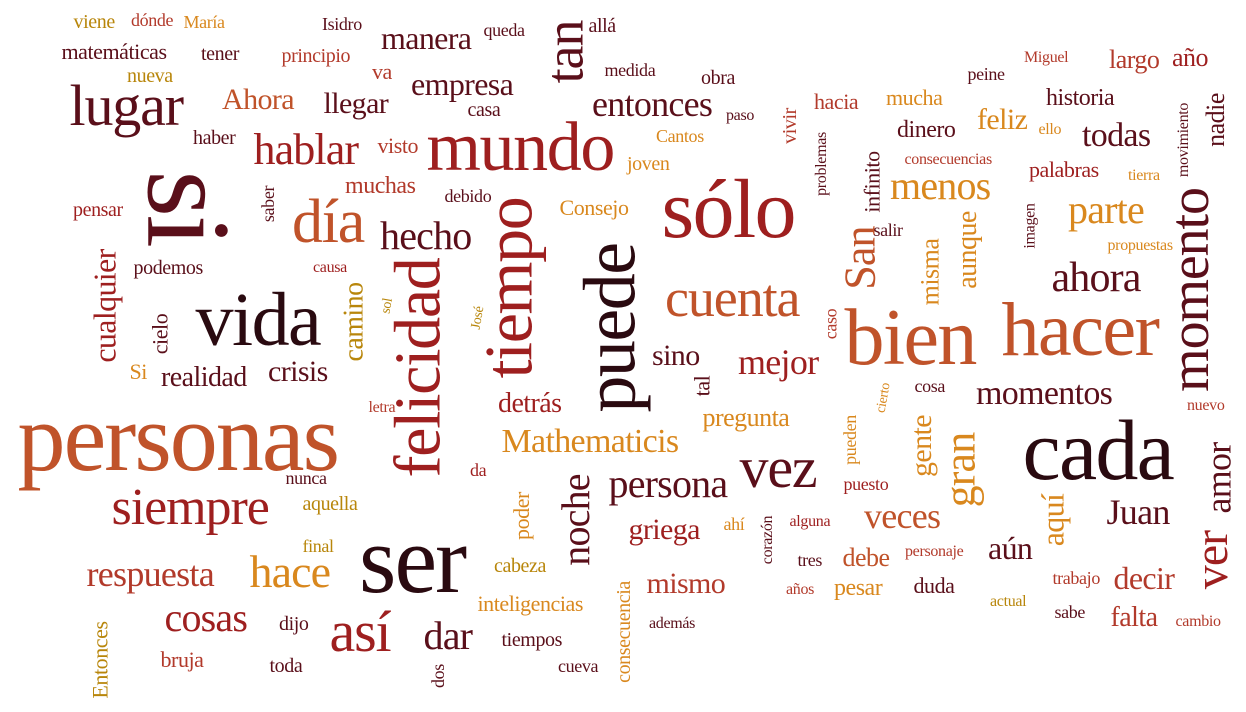  I want to click on cloud-word: cierto, so click(883, 398).